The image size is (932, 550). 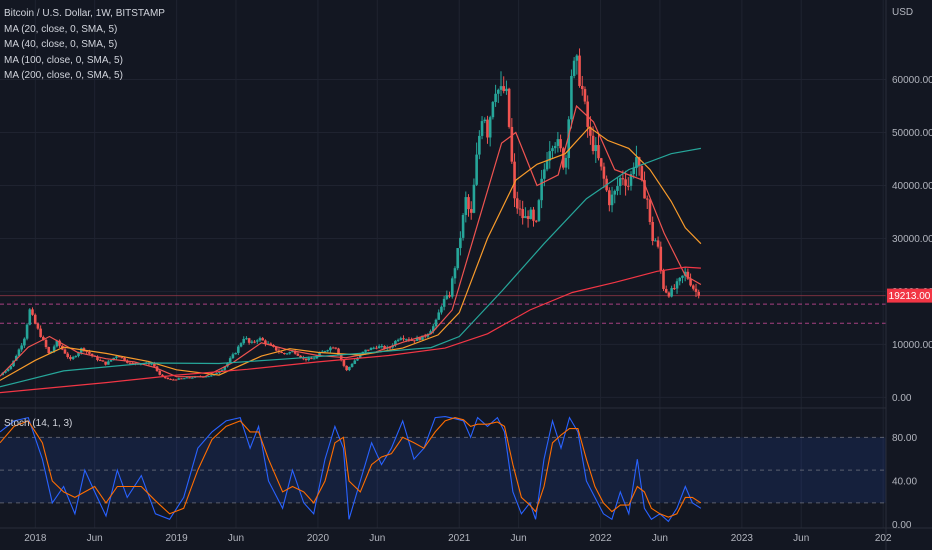 What do you see at coordinates (84, 13) in the screenshot?
I see `symbol-title: Bitcoin / U.S. Dollar, 1W, BITSTAMP` at bounding box center [84, 13].